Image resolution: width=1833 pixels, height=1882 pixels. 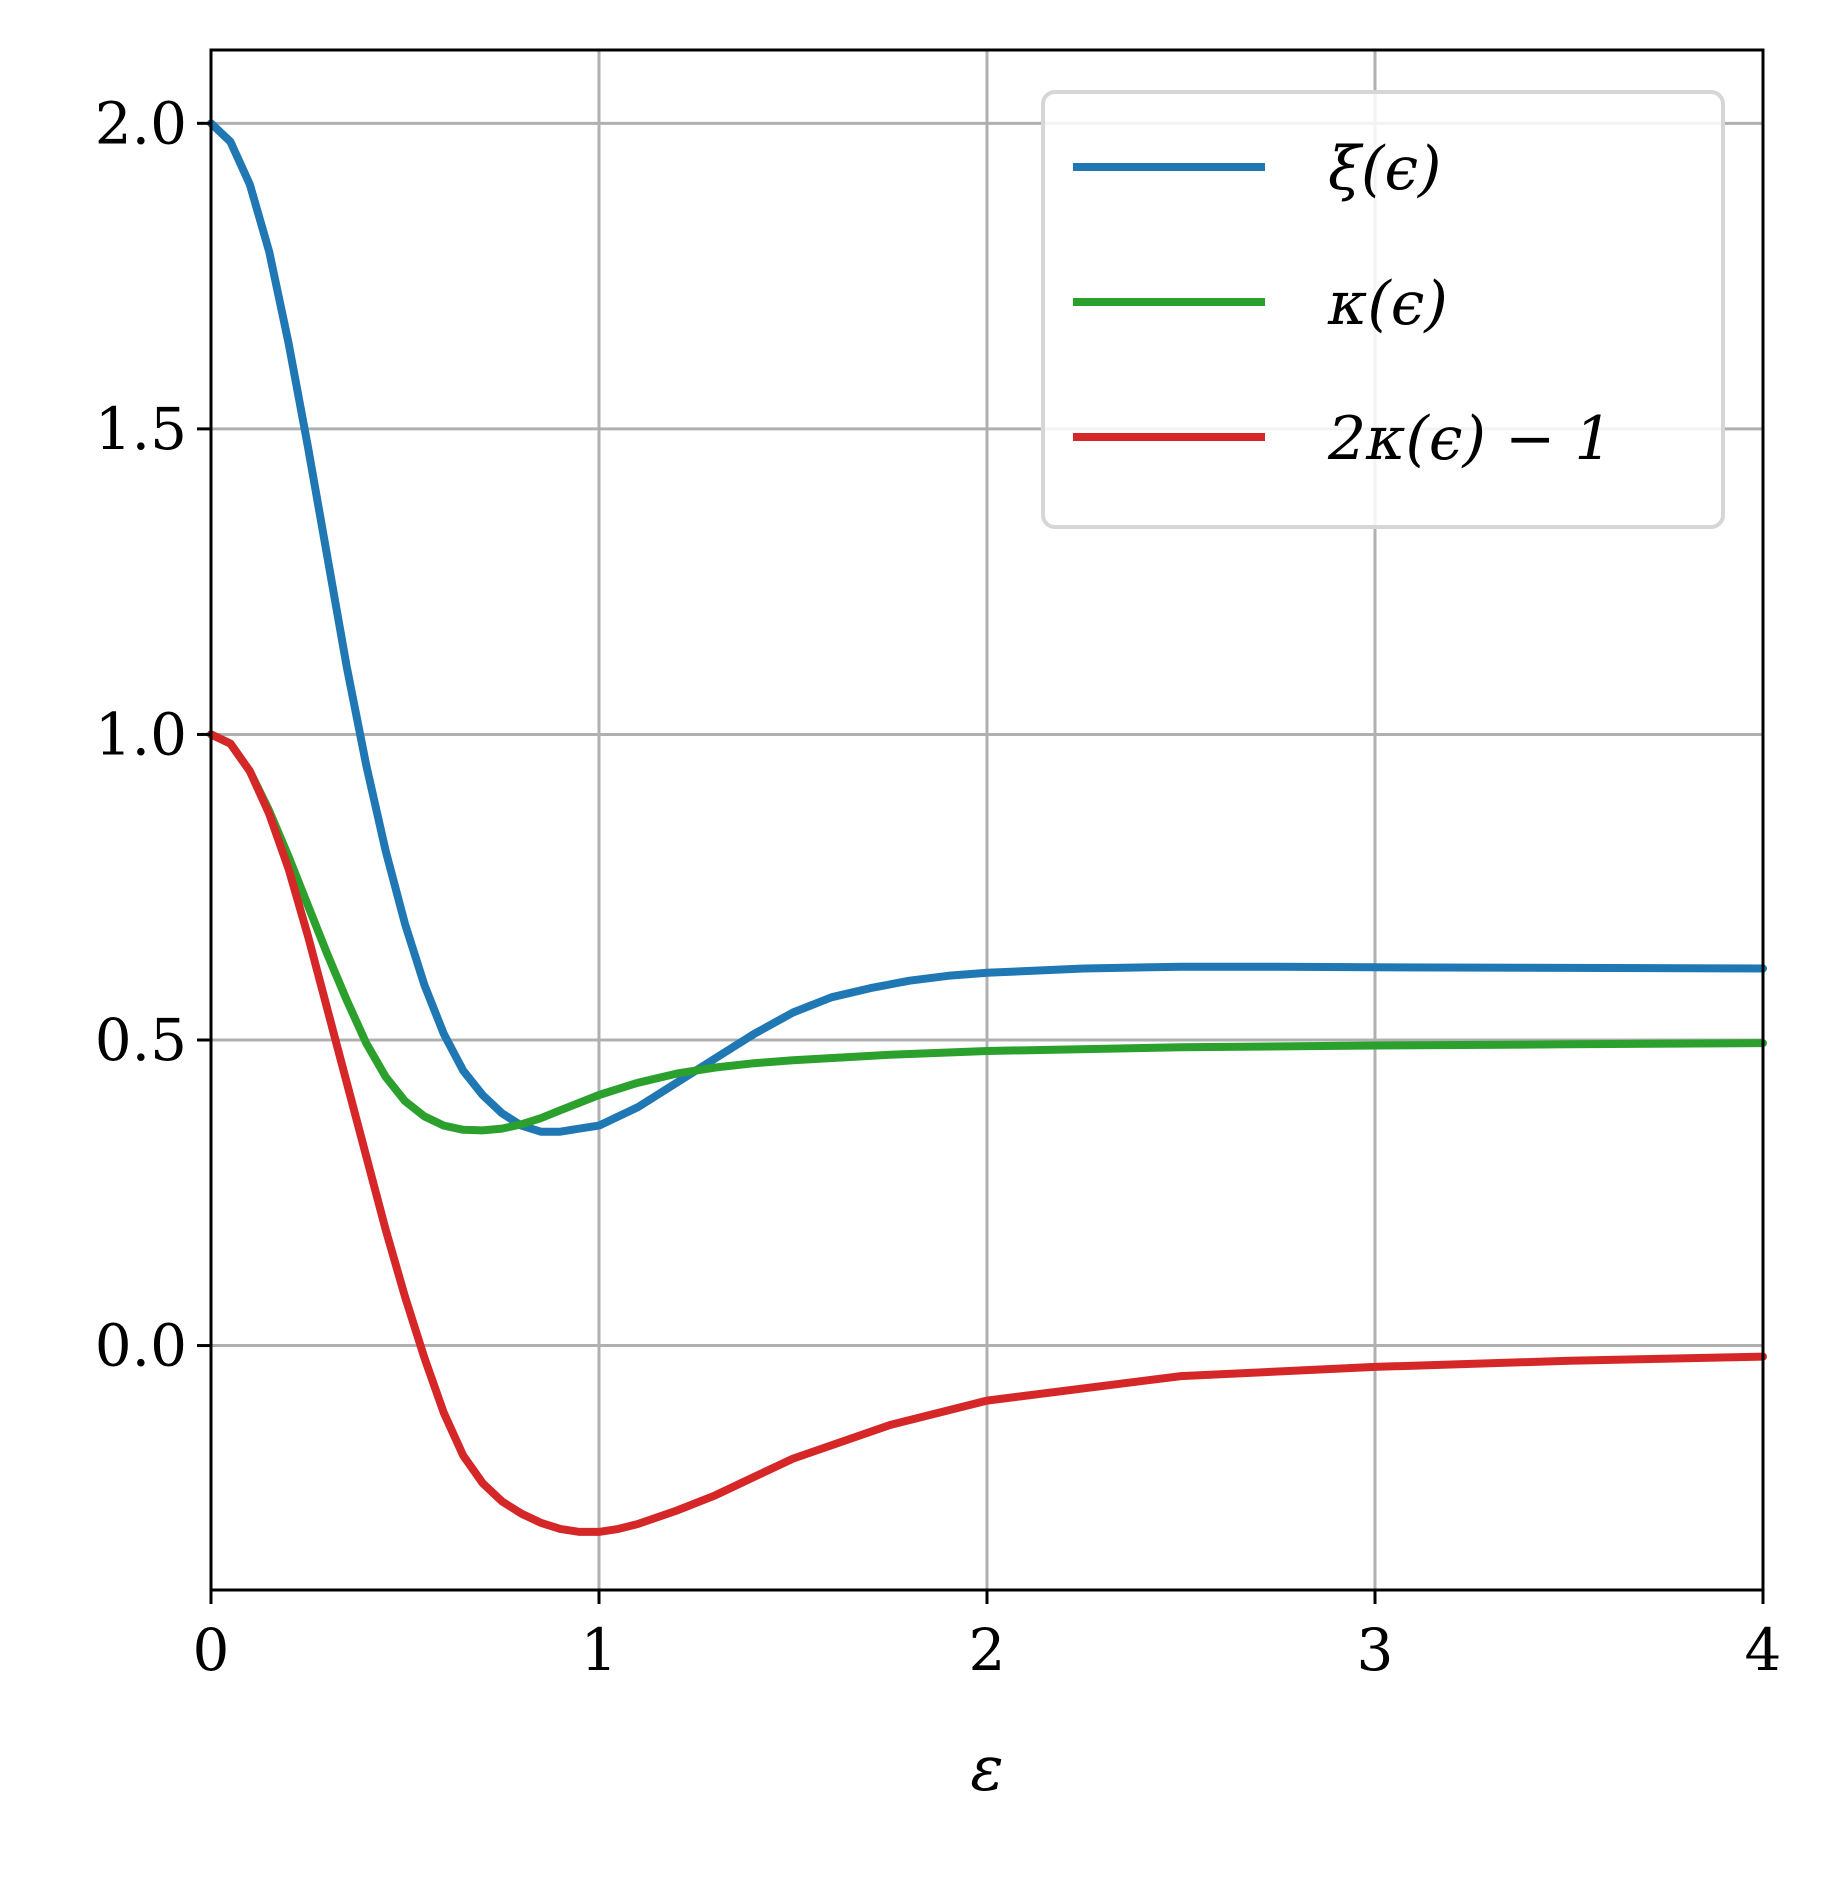 What do you see at coordinates (211, 1650) in the screenshot?
I see `x-tick-label: 0` at bounding box center [211, 1650].